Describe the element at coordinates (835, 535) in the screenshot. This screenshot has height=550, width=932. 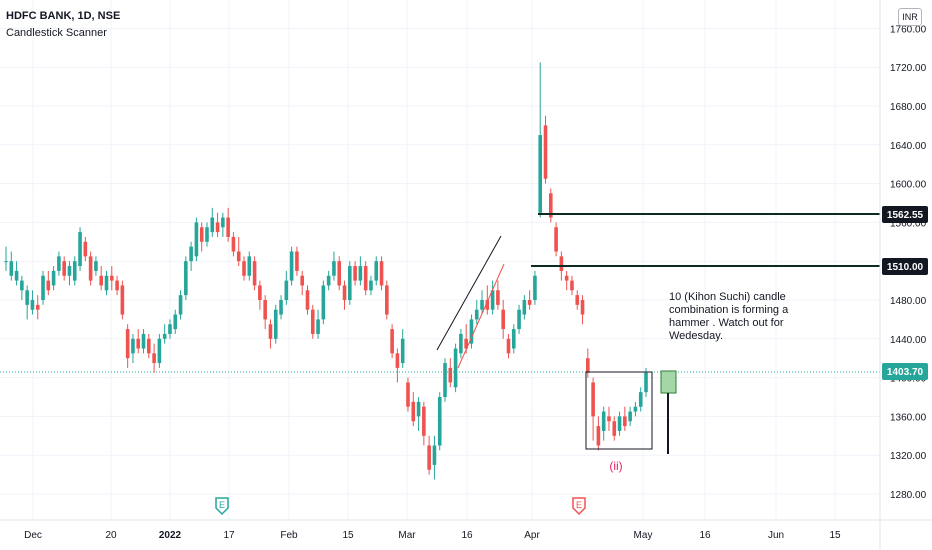
I see `x-tick-label: 15` at that location.